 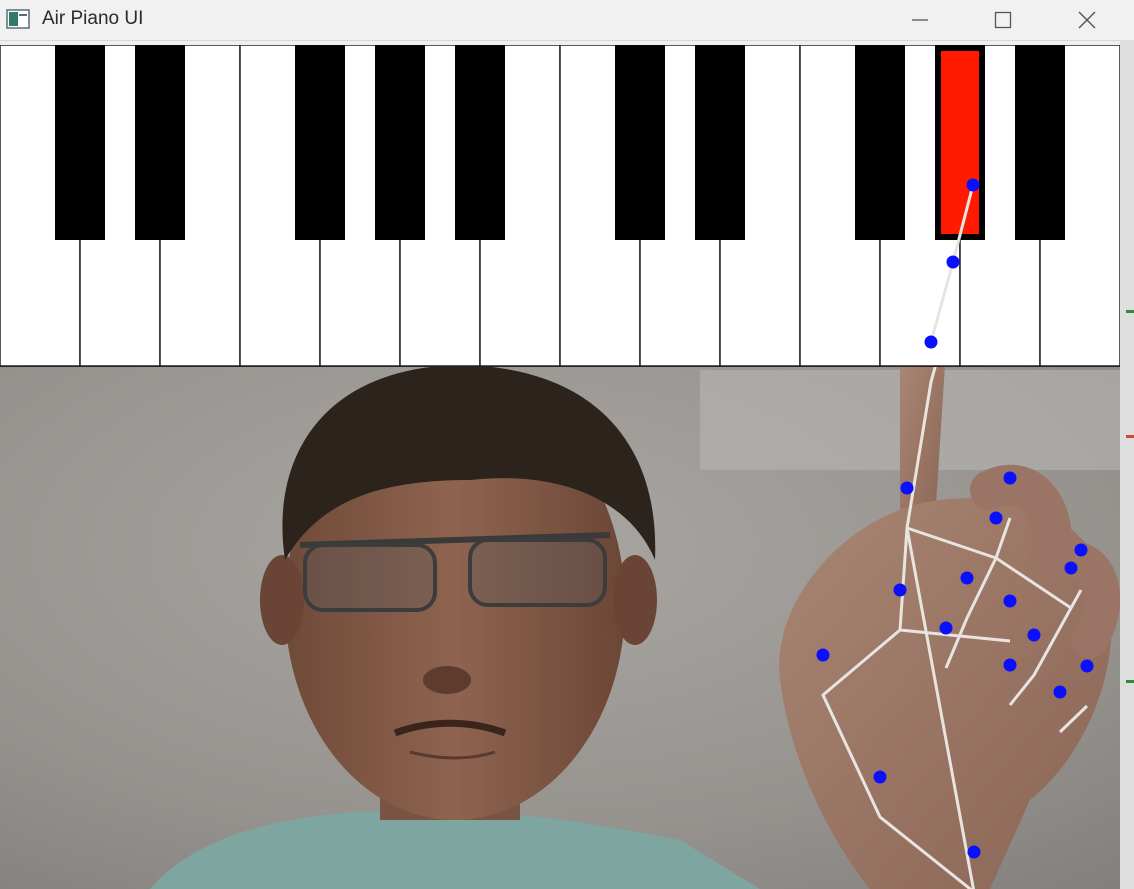 I want to click on window-titlebar: Air Piano UI, so click(x=567, y=20).